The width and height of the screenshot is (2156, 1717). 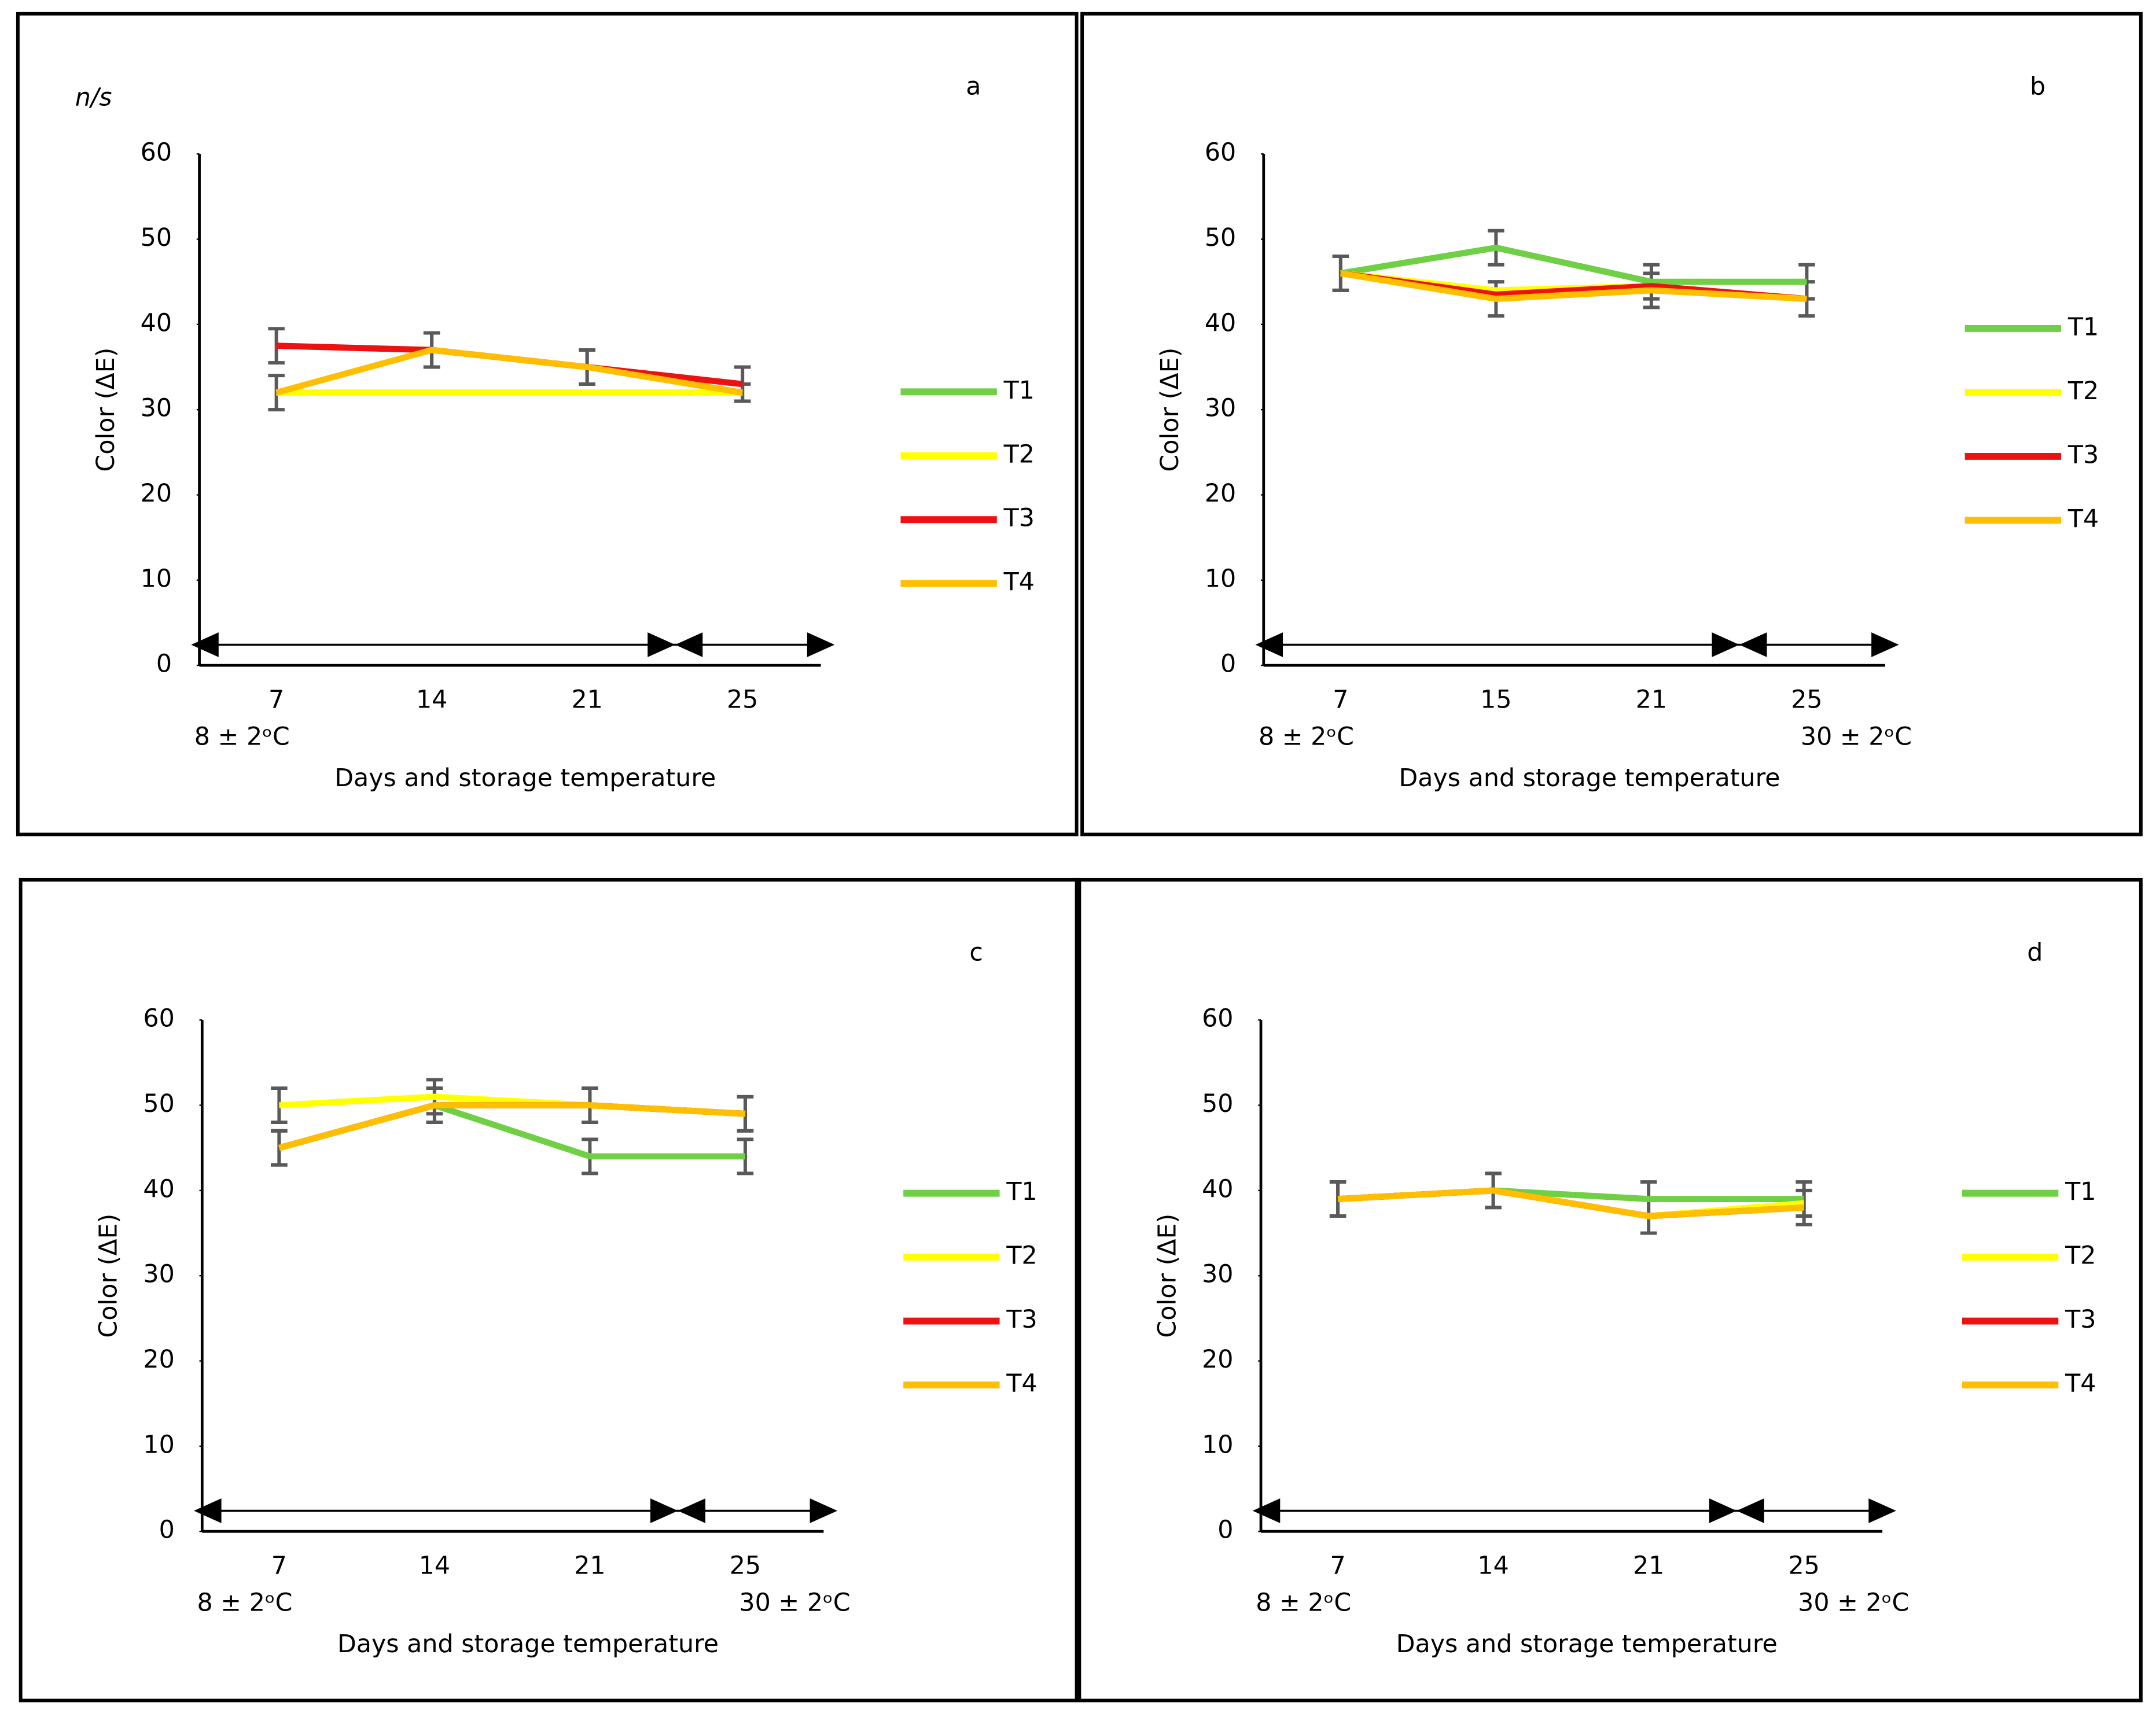 What do you see at coordinates (2035, 952) in the screenshot?
I see `panel-label: d` at bounding box center [2035, 952].